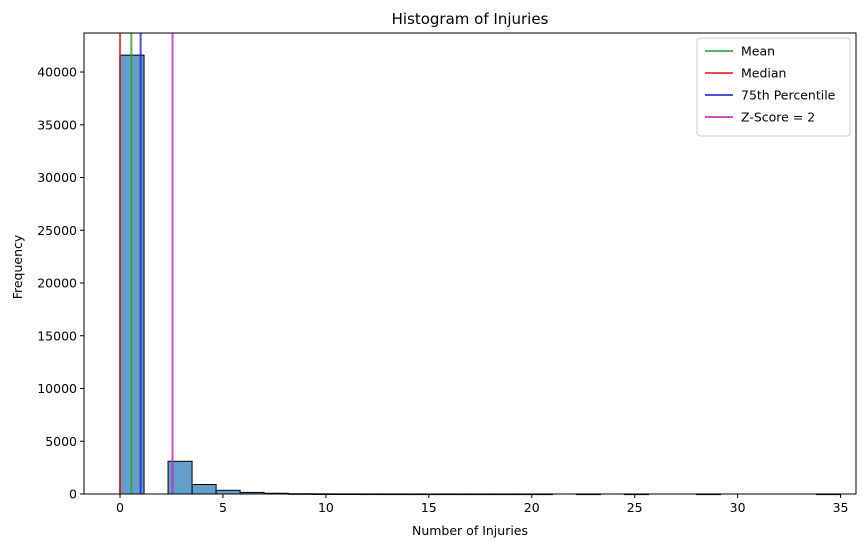  I want to click on y-tick-label: 15000, so click(57, 335).